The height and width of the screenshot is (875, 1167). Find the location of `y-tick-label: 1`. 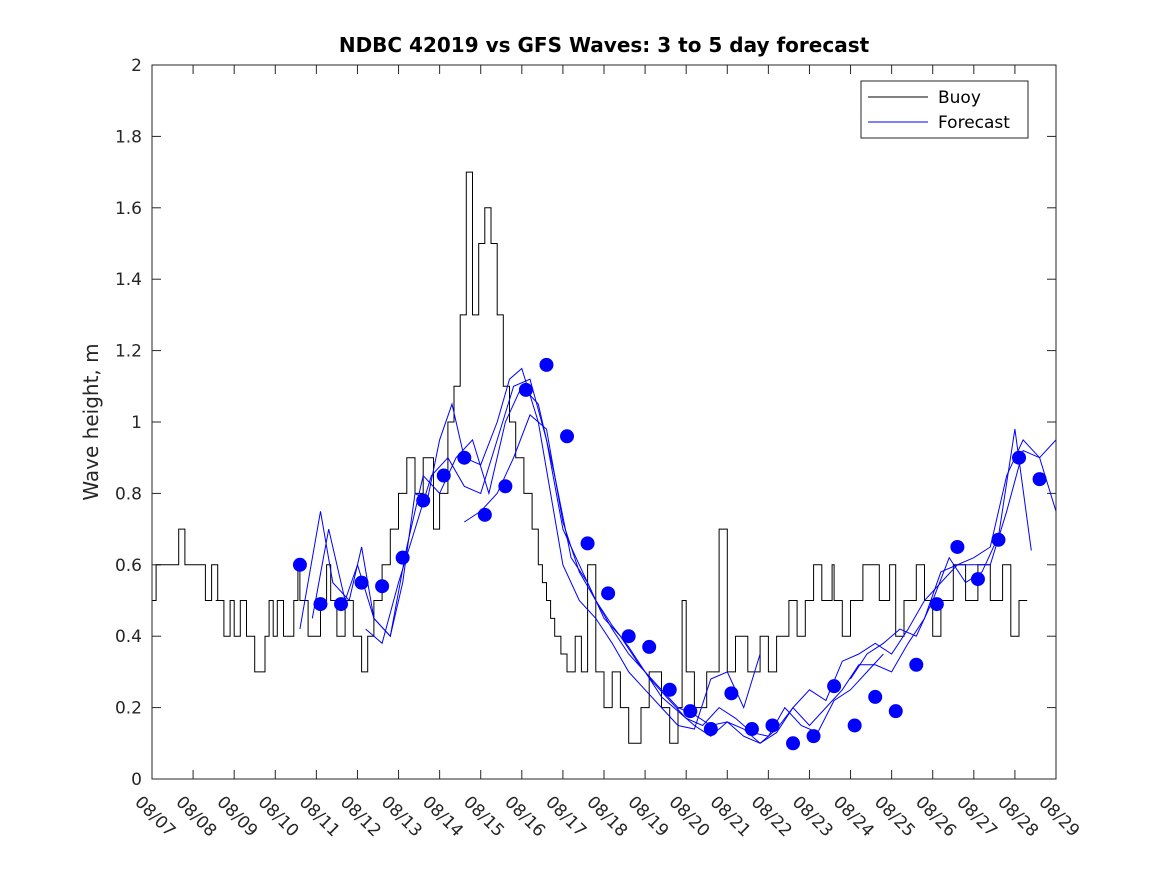

y-tick-label: 1 is located at coordinates (136, 423).